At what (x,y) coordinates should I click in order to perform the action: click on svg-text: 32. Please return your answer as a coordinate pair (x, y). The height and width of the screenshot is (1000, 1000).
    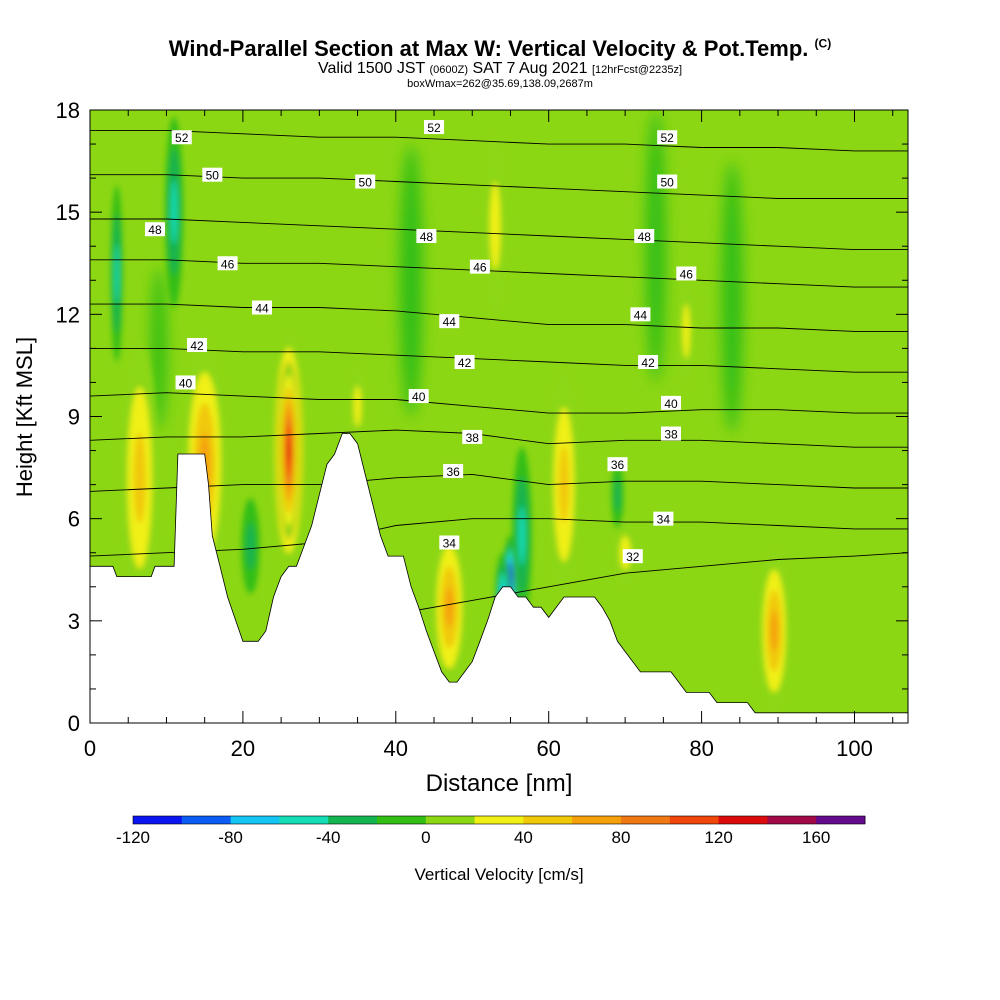
    Looking at the image, I should click on (633, 557).